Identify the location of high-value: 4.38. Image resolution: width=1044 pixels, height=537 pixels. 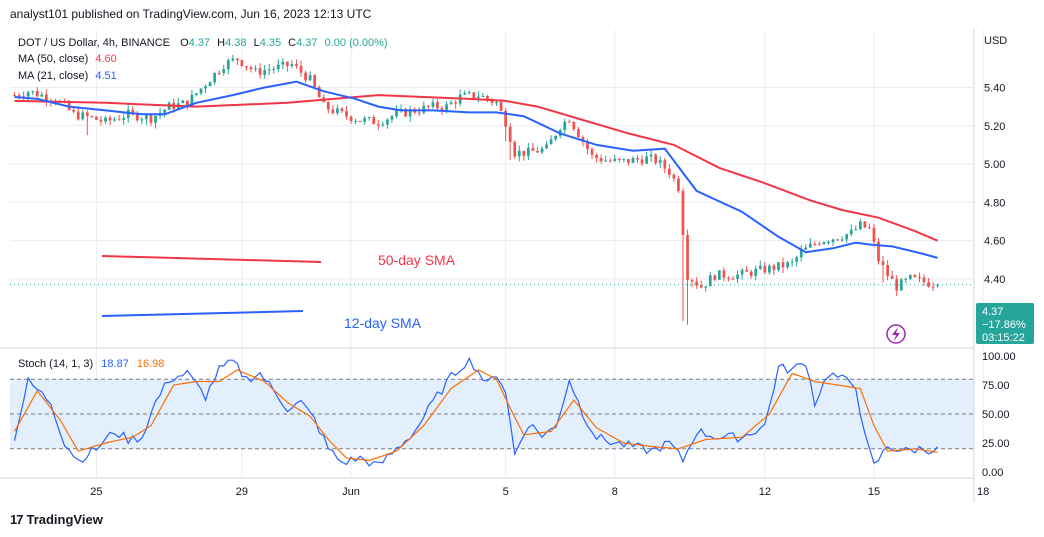
(235, 43).